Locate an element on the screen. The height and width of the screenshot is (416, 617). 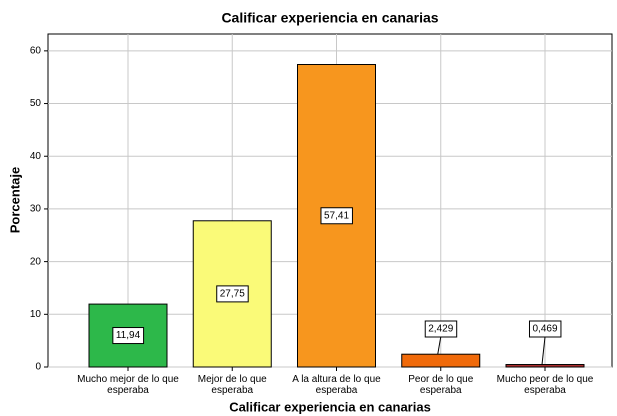
value-label: 57,41 is located at coordinates (336, 215).